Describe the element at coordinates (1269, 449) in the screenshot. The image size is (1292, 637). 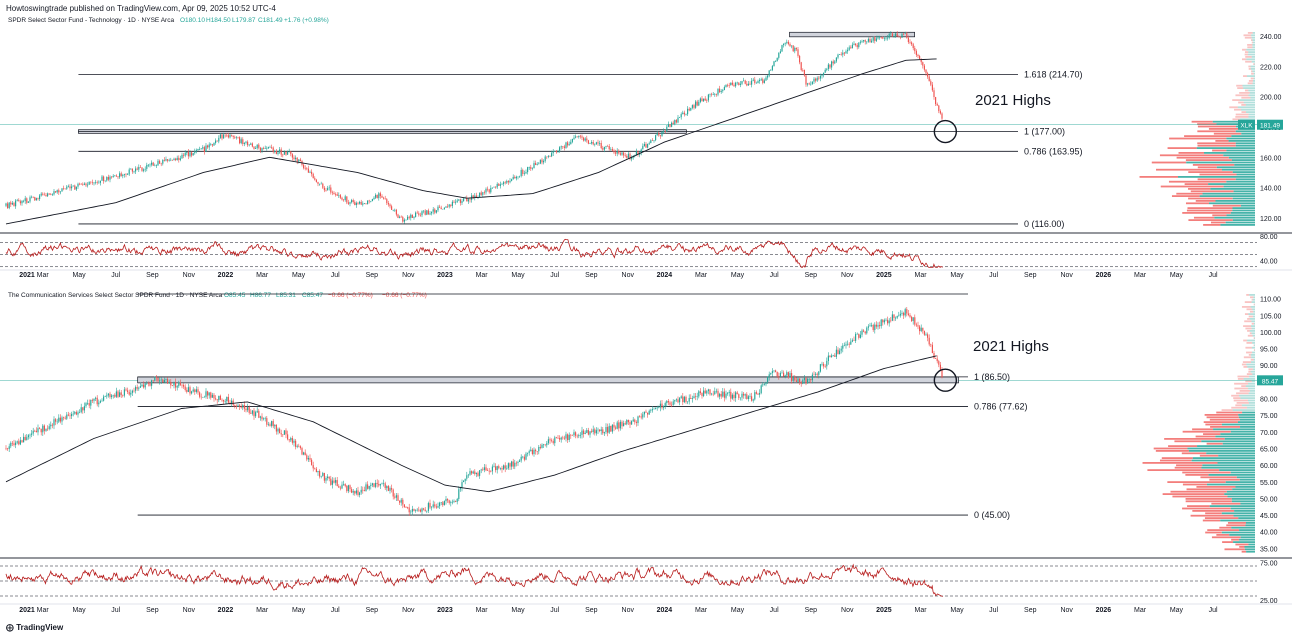
I see `y-tick-label: 65.00` at that location.